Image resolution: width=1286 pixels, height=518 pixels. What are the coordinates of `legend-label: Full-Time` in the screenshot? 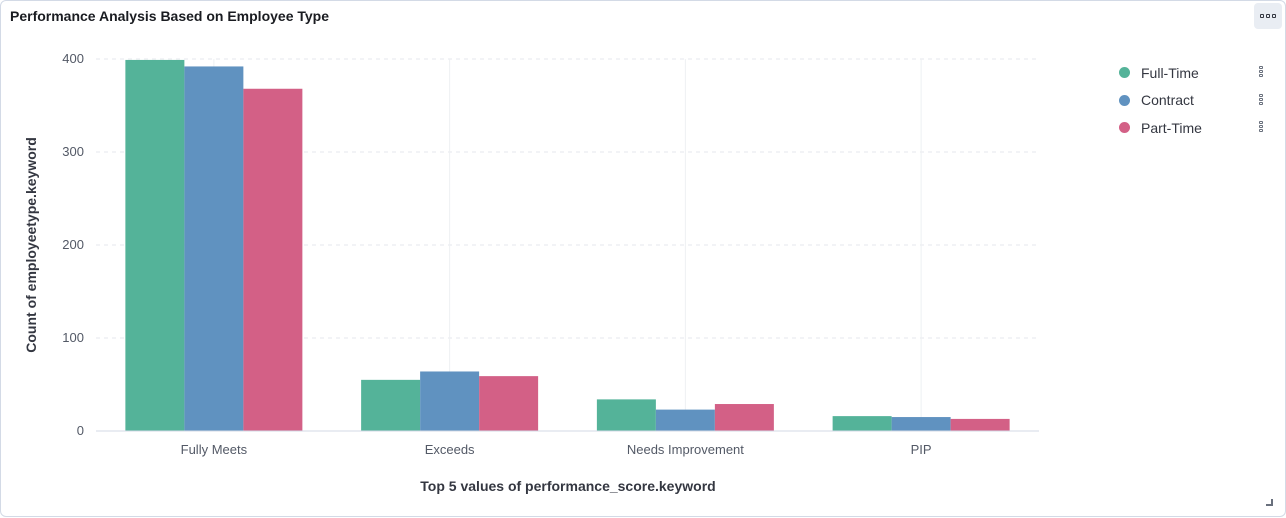 It's located at (1170, 72).